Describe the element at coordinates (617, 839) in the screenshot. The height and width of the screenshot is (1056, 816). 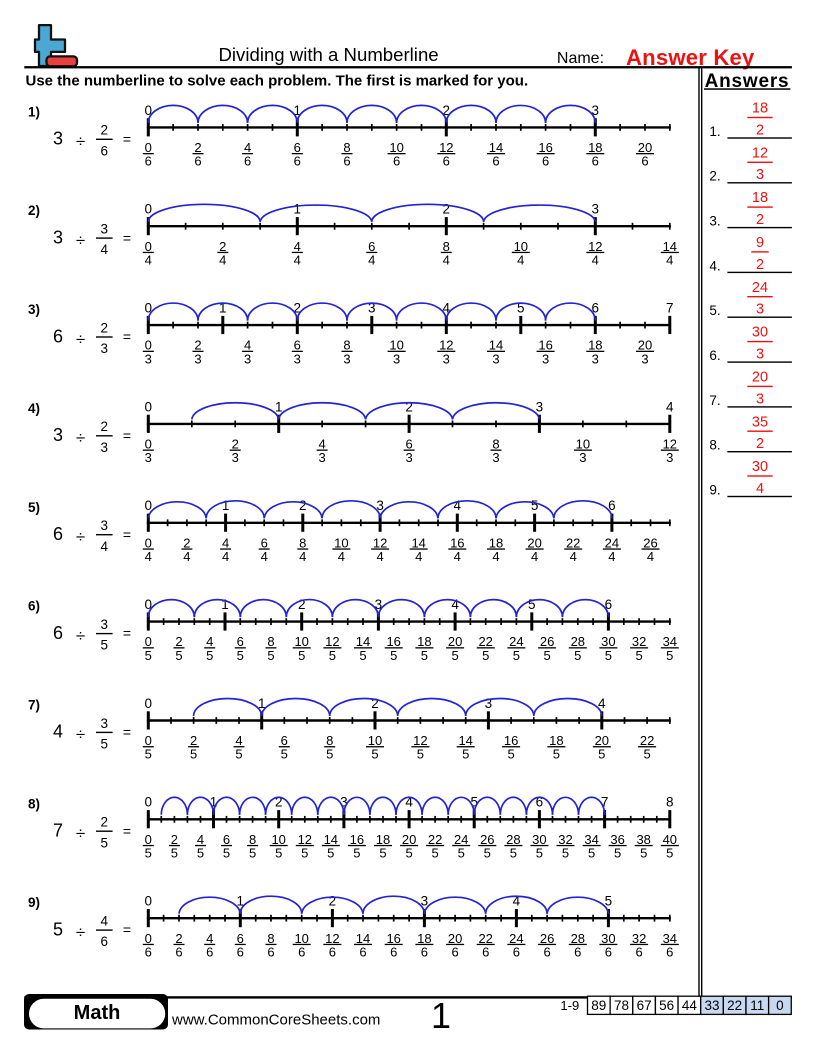
I see `svg-text: 36` at that location.